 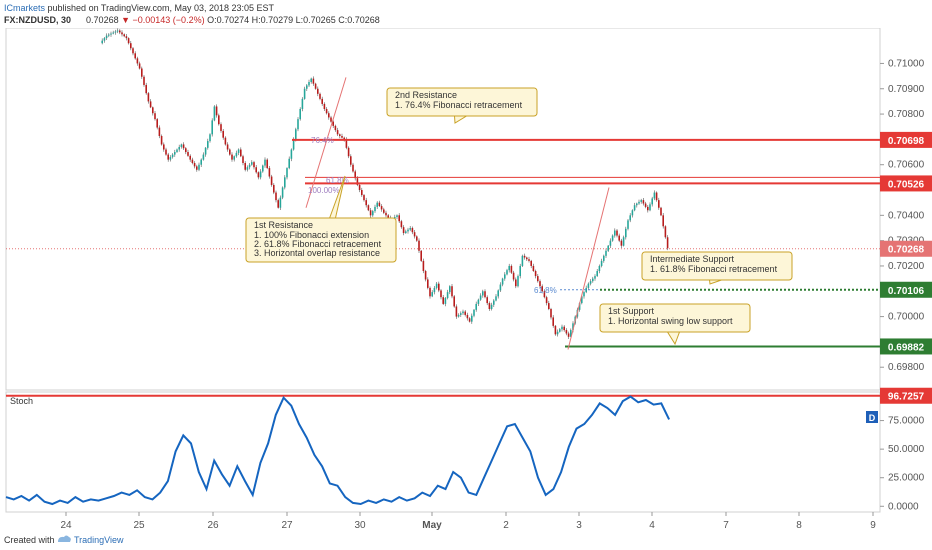 I want to click on publisher-name: ICmarkets, so click(x=25, y=8).